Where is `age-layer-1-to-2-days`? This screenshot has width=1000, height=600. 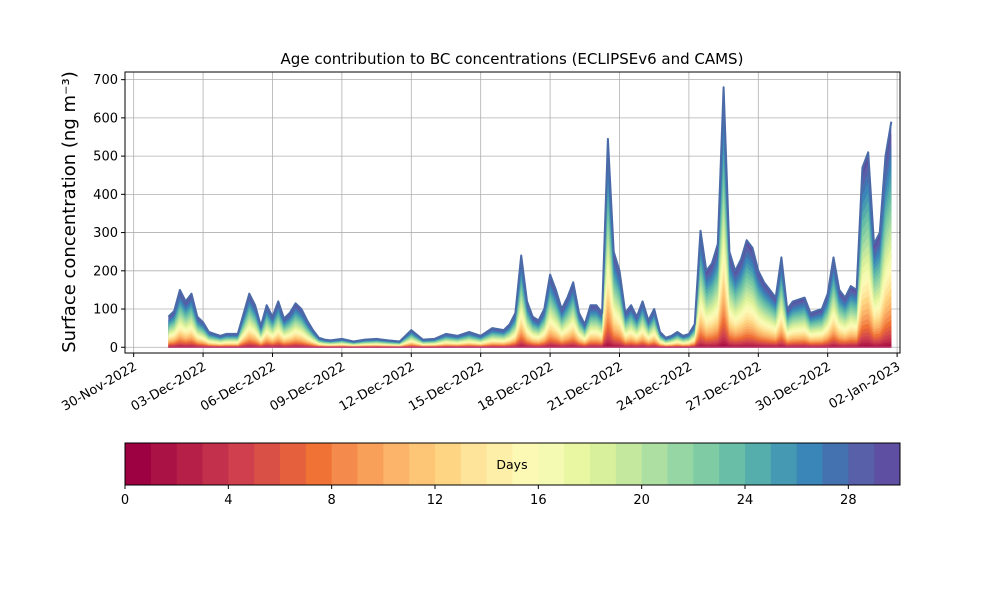
age-layer-1-to-2-days is located at coordinates (530, 345).